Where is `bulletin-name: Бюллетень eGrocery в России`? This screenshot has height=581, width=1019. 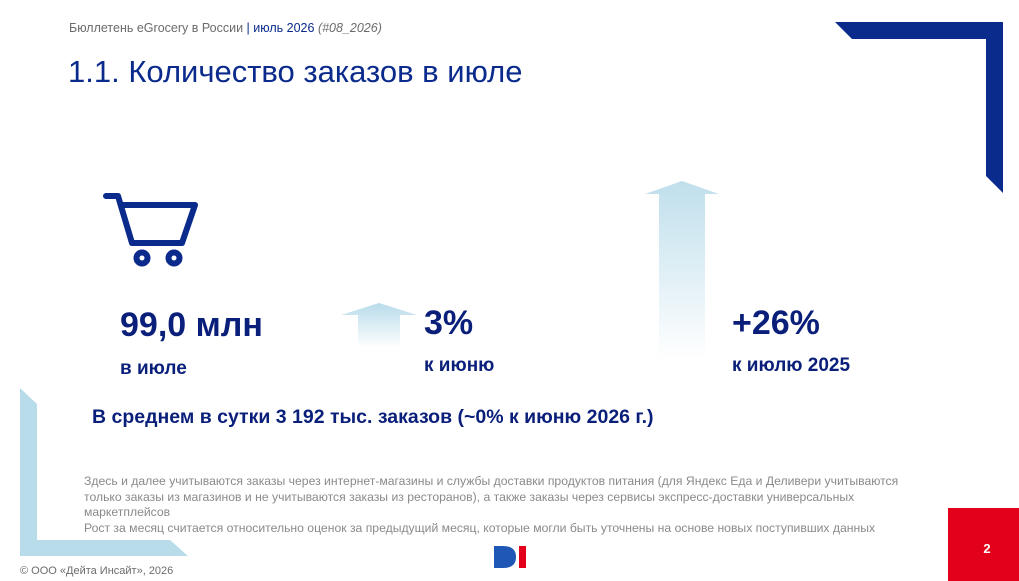
bulletin-name: Бюллетень eGrocery в России is located at coordinates (156, 28).